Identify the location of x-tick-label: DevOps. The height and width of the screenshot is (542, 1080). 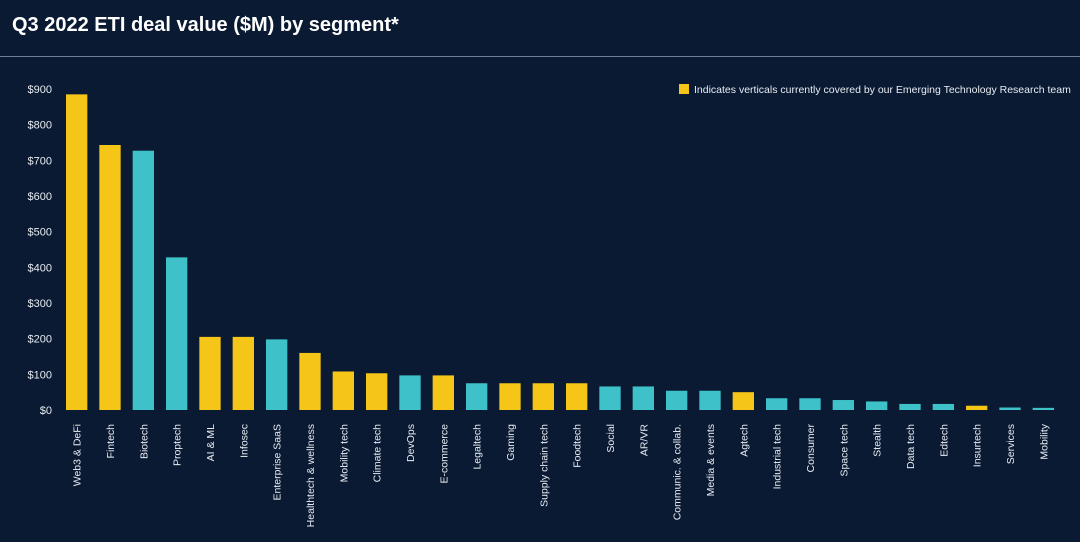
(411, 443).